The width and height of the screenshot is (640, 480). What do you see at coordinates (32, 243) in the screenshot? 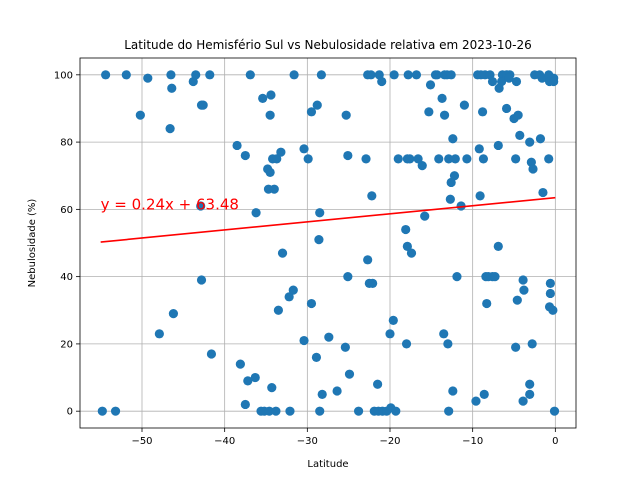
I see `y-axis-label: Nebulosidade (%)` at bounding box center [32, 243].